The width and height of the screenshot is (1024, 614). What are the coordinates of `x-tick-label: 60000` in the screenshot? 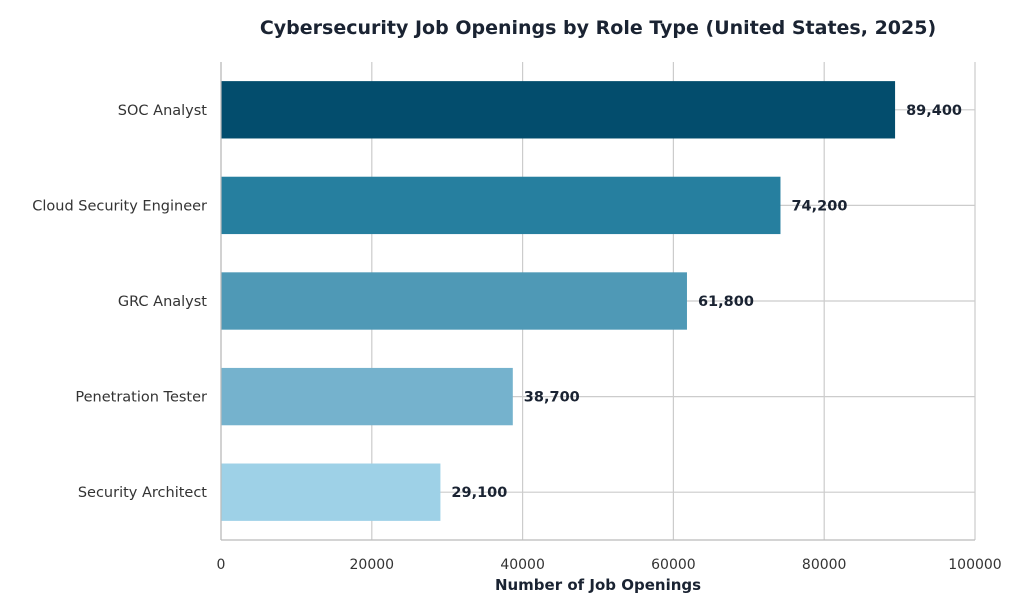 It's located at (673, 565).